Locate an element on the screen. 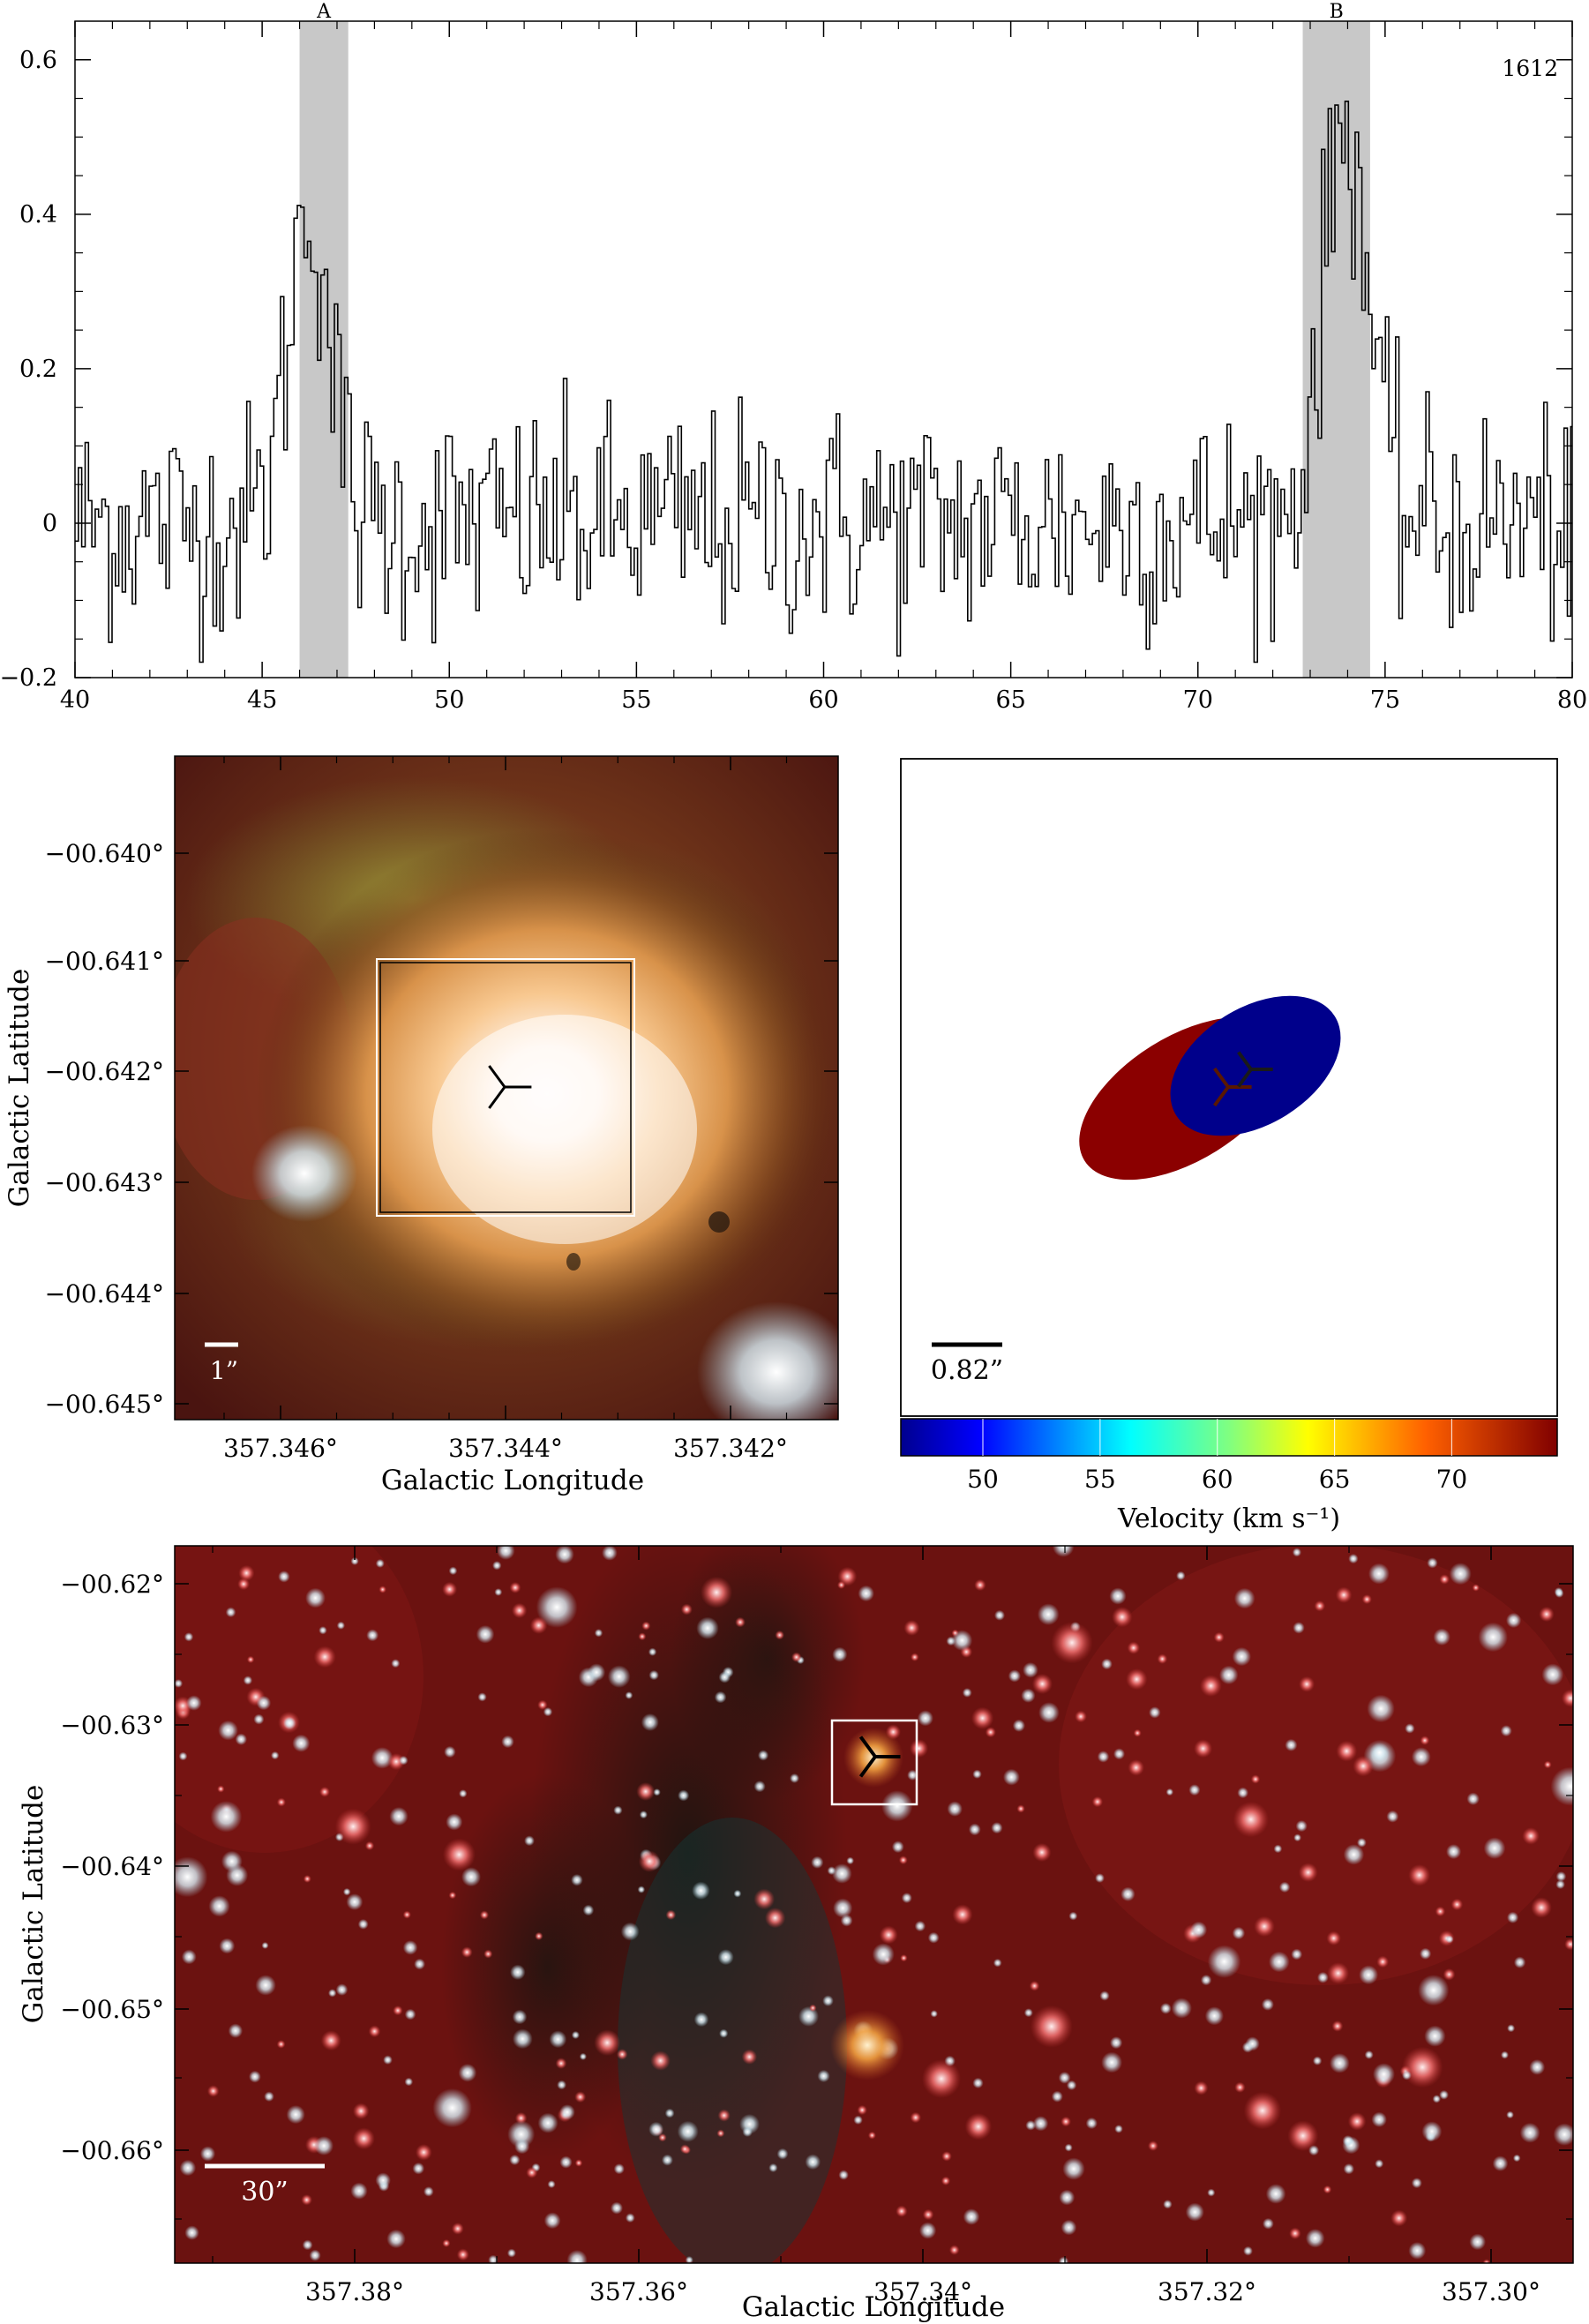  x-tick-label: 357.344° is located at coordinates (505, 1448).